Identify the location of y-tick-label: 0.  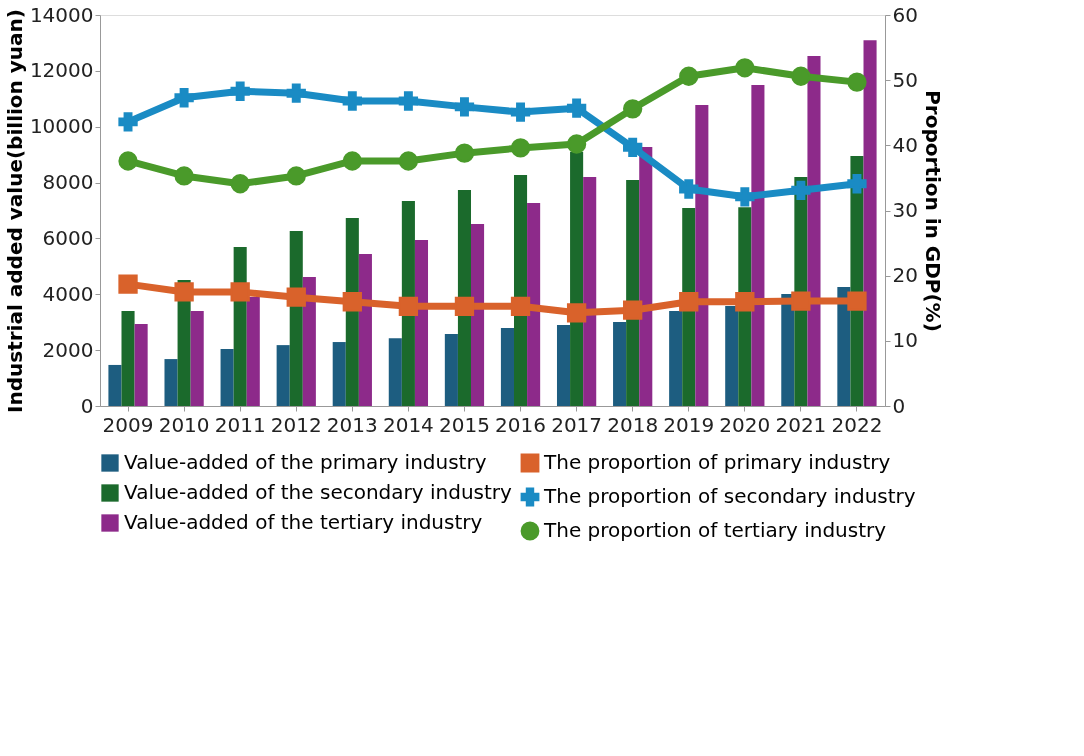
(87, 405).